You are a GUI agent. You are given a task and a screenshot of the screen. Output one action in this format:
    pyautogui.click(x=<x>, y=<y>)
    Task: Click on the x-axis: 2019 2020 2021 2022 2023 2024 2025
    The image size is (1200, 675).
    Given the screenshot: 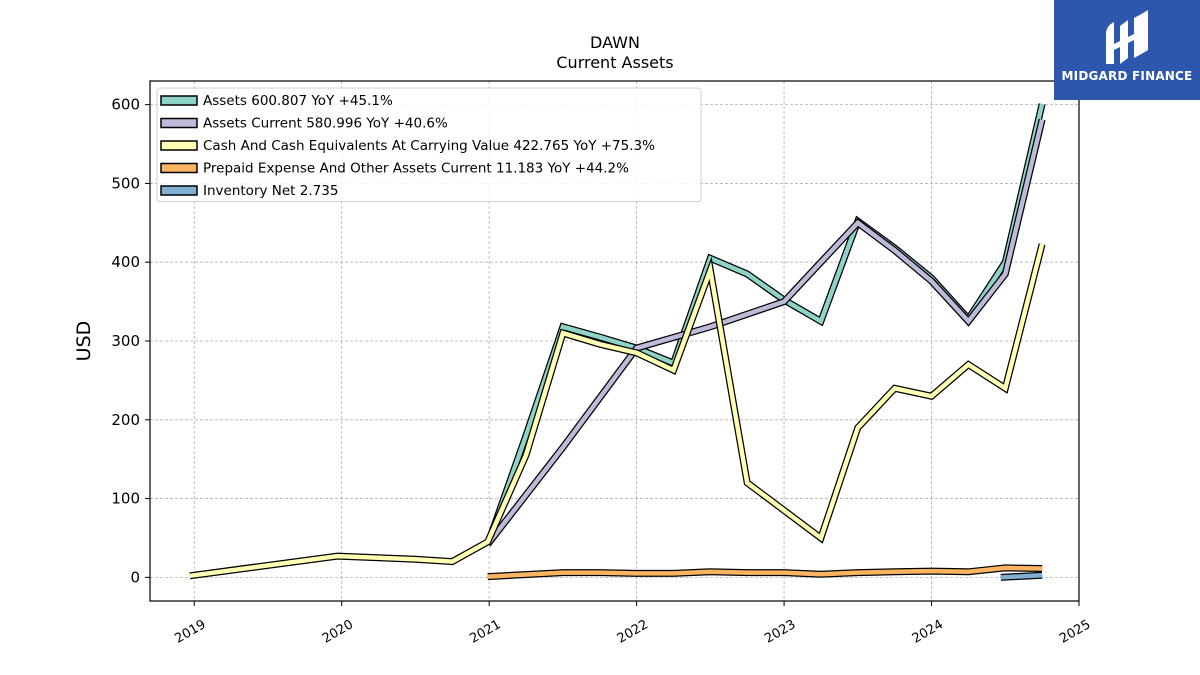 What is the action you would take?
    pyautogui.click(x=632, y=624)
    